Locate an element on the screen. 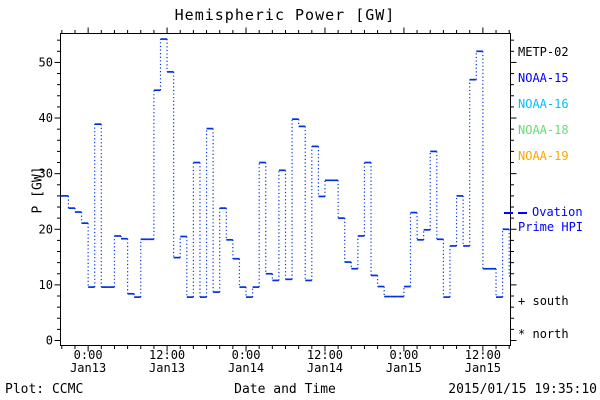 The image size is (600, 400). y-axis-label: P [GW] is located at coordinates (38, 190).